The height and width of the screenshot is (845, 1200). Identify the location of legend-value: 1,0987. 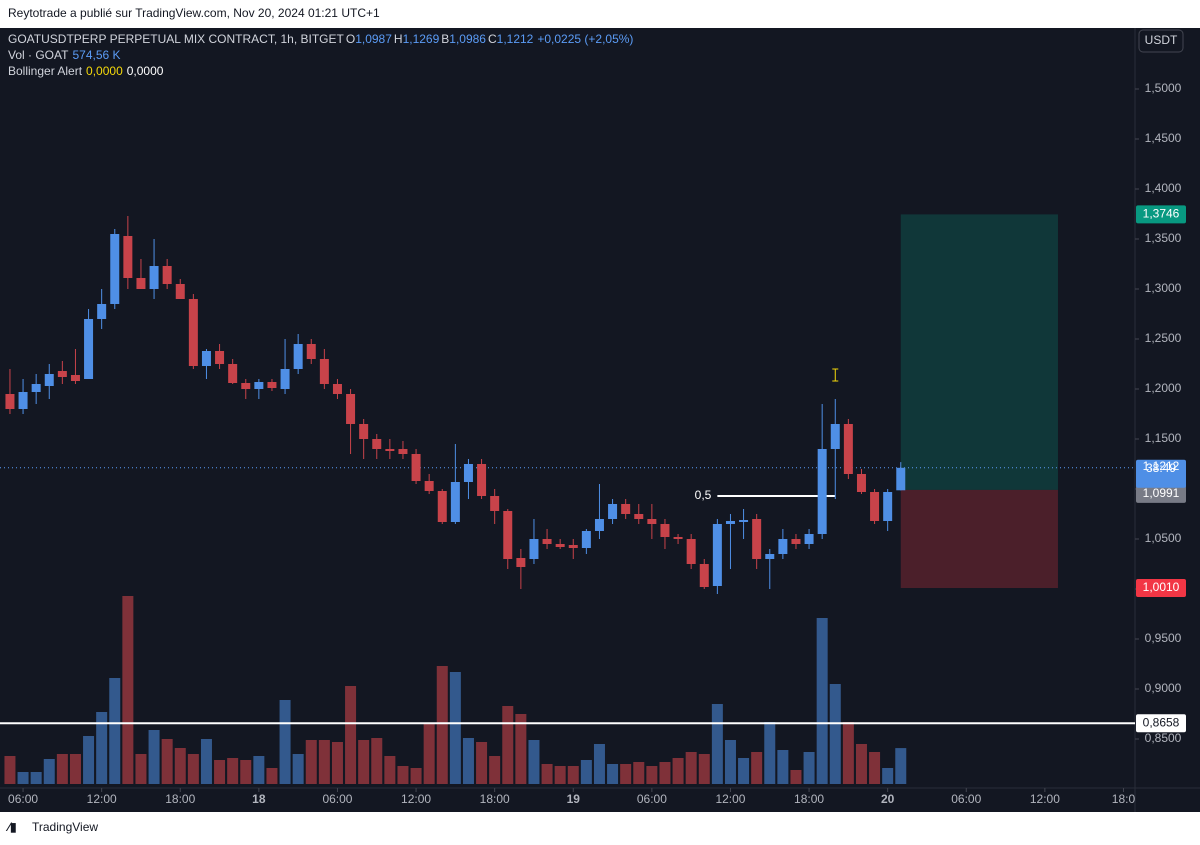
(373, 39).